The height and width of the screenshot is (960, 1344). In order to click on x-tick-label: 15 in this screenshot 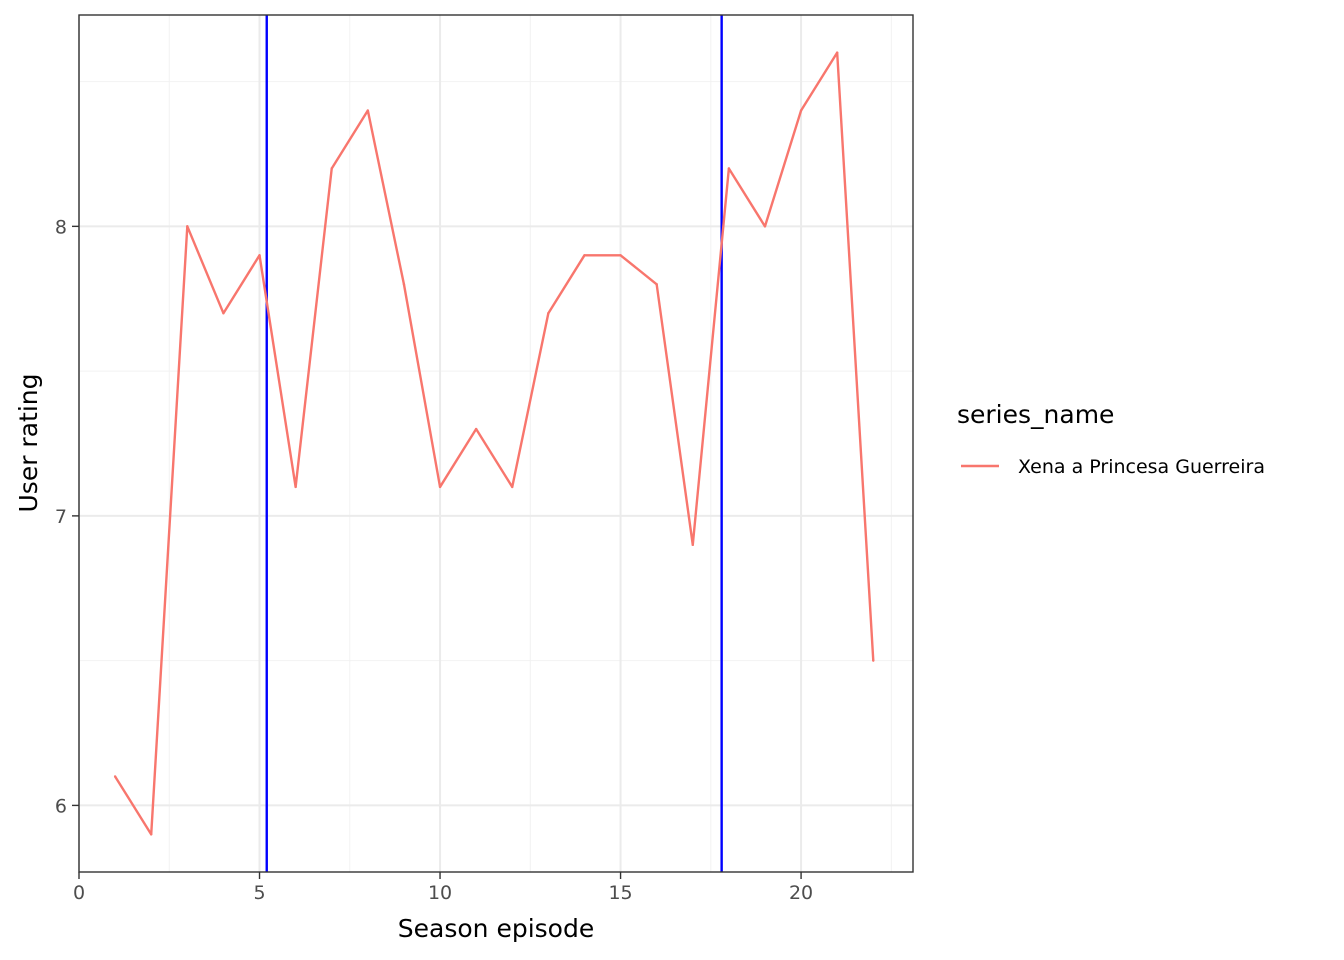, I will do `click(620, 893)`.